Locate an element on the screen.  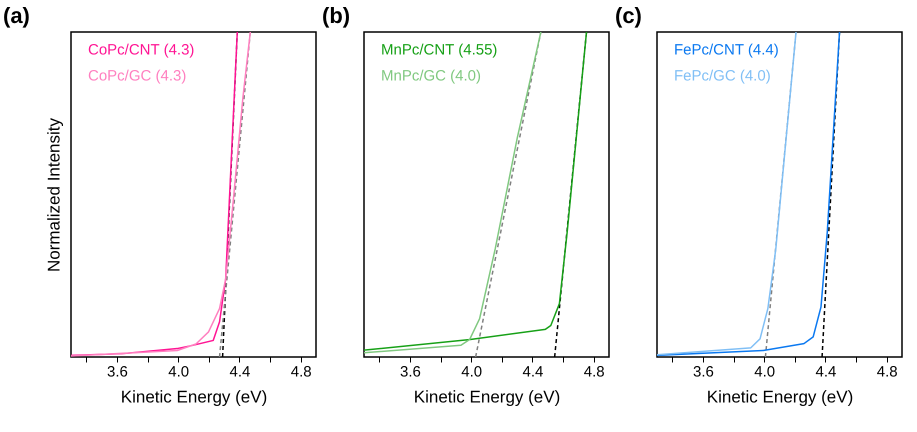
text: MnPc/GC (4.0) is located at coordinates (431, 76).